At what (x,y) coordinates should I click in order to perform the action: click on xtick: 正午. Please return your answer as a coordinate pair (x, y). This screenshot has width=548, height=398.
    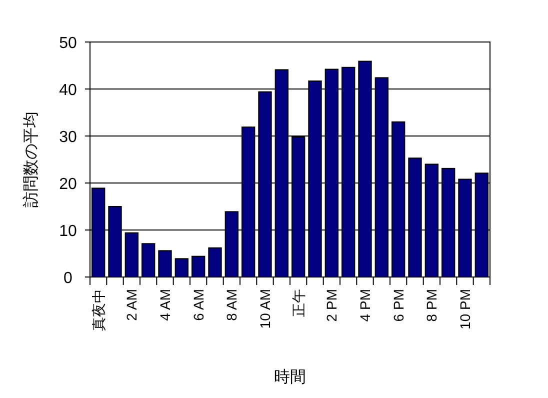
    Looking at the image, I should click on (298, 303).